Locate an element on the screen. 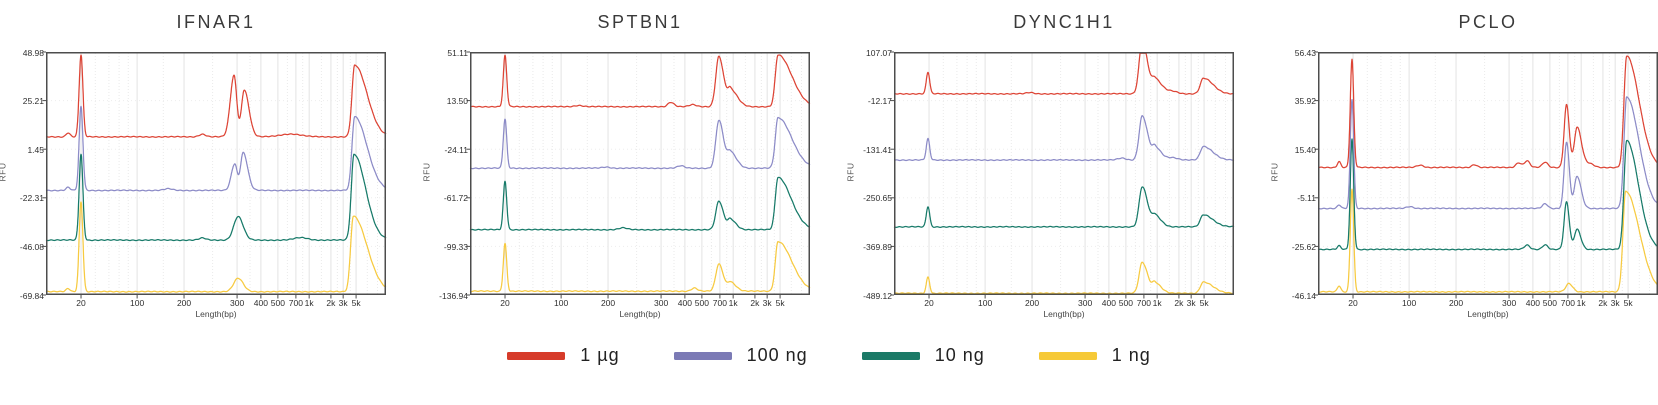 Image resolution: width=1658 pixels, height=405 pixels. y-tick-label: -369.89 is located at coordinates (877, 246).